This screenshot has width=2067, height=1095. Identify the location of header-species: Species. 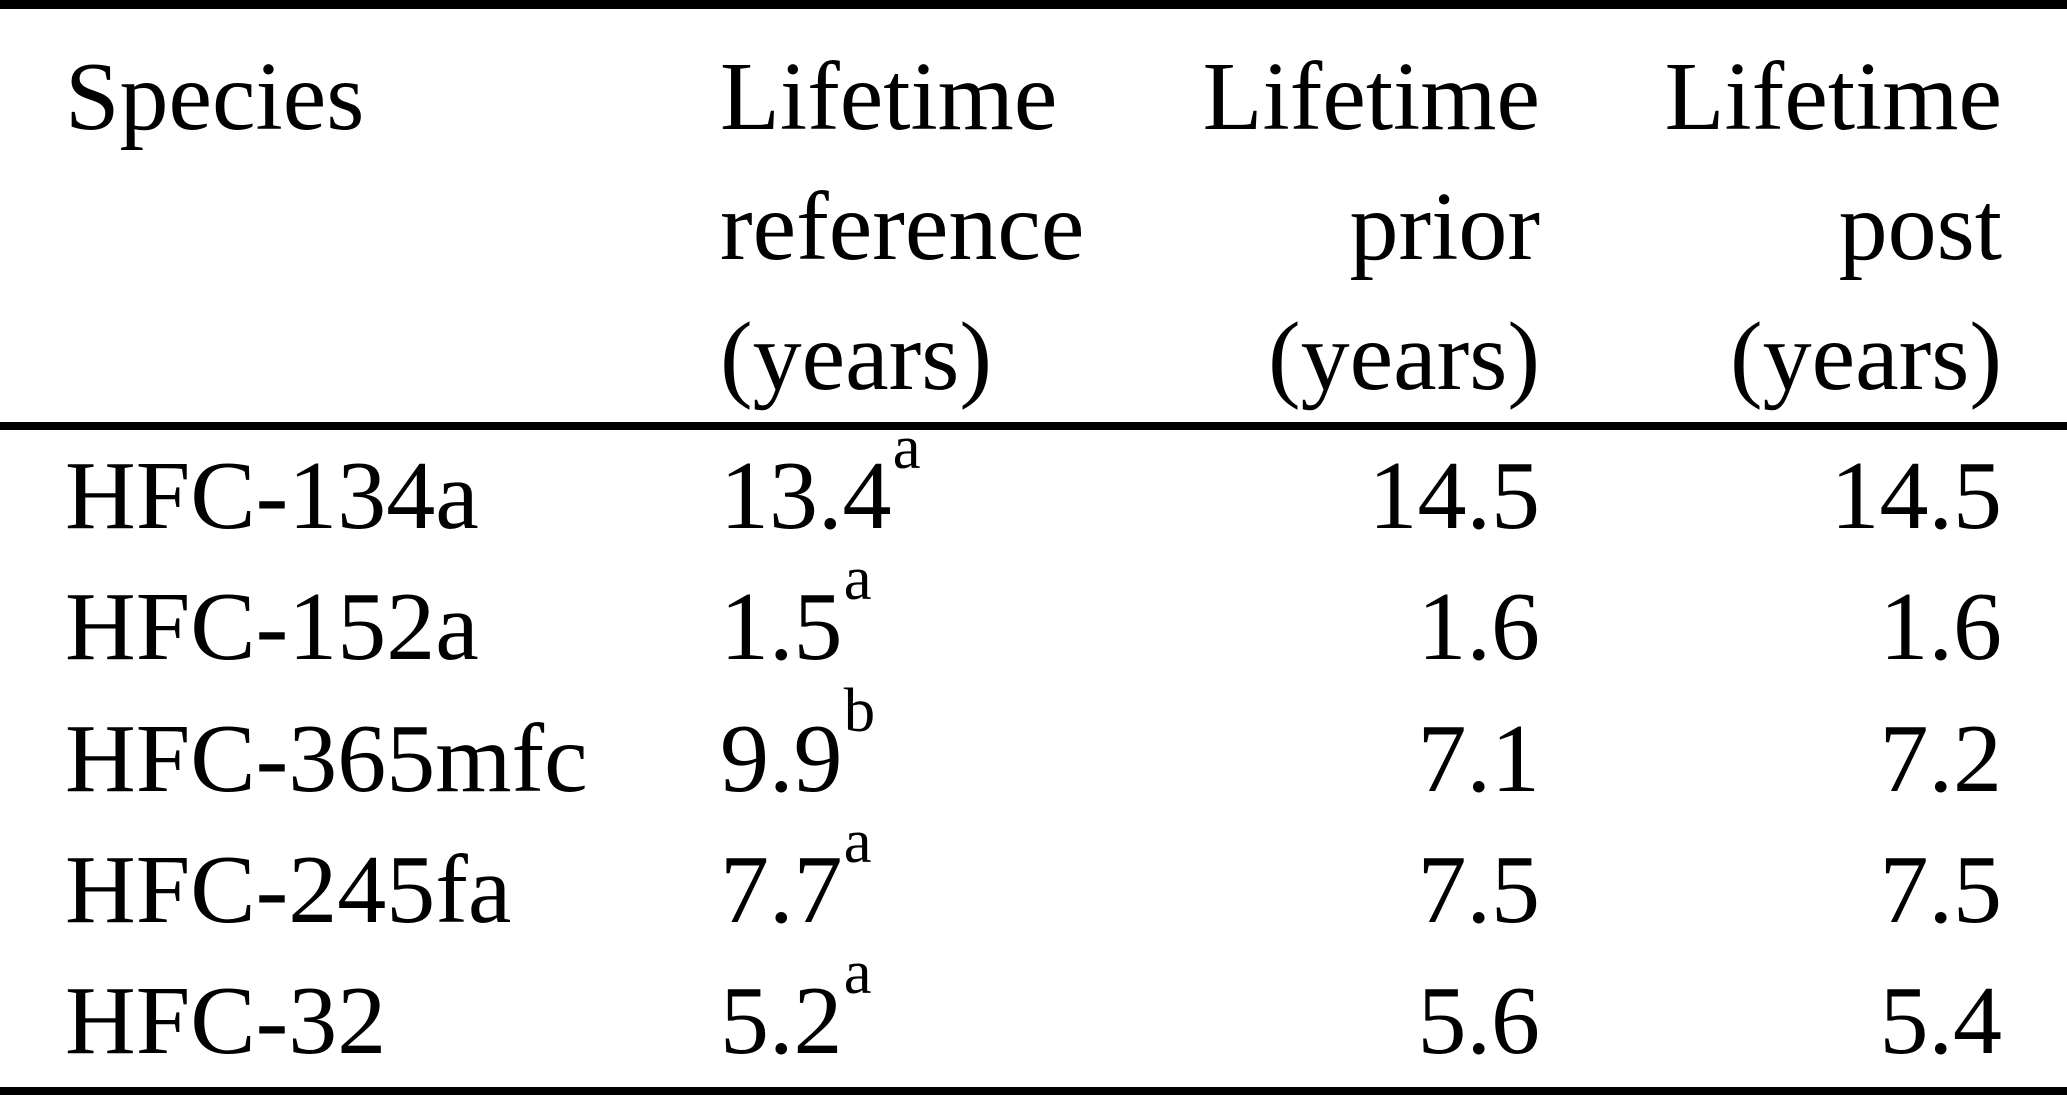
(392, 227).